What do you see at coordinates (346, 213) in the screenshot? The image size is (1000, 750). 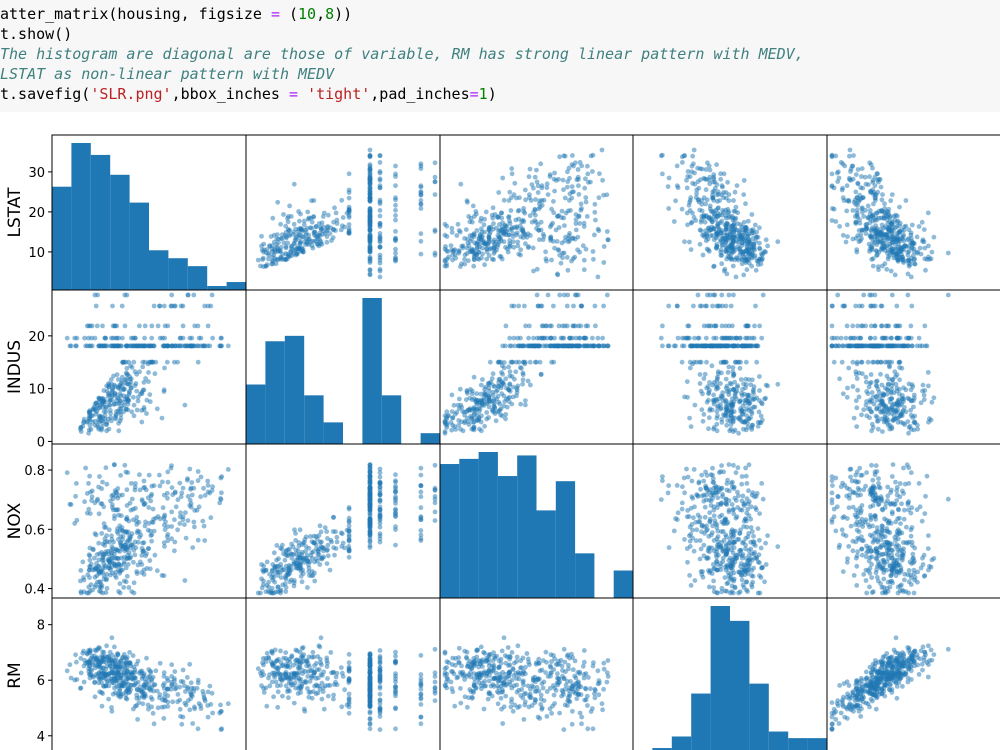 I see `panel-lstat-vs-indus` at bounding box center [346, 213].